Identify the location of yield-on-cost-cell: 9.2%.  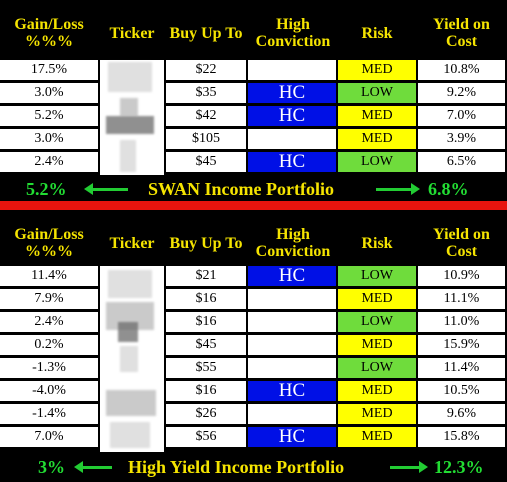
(461, 93).